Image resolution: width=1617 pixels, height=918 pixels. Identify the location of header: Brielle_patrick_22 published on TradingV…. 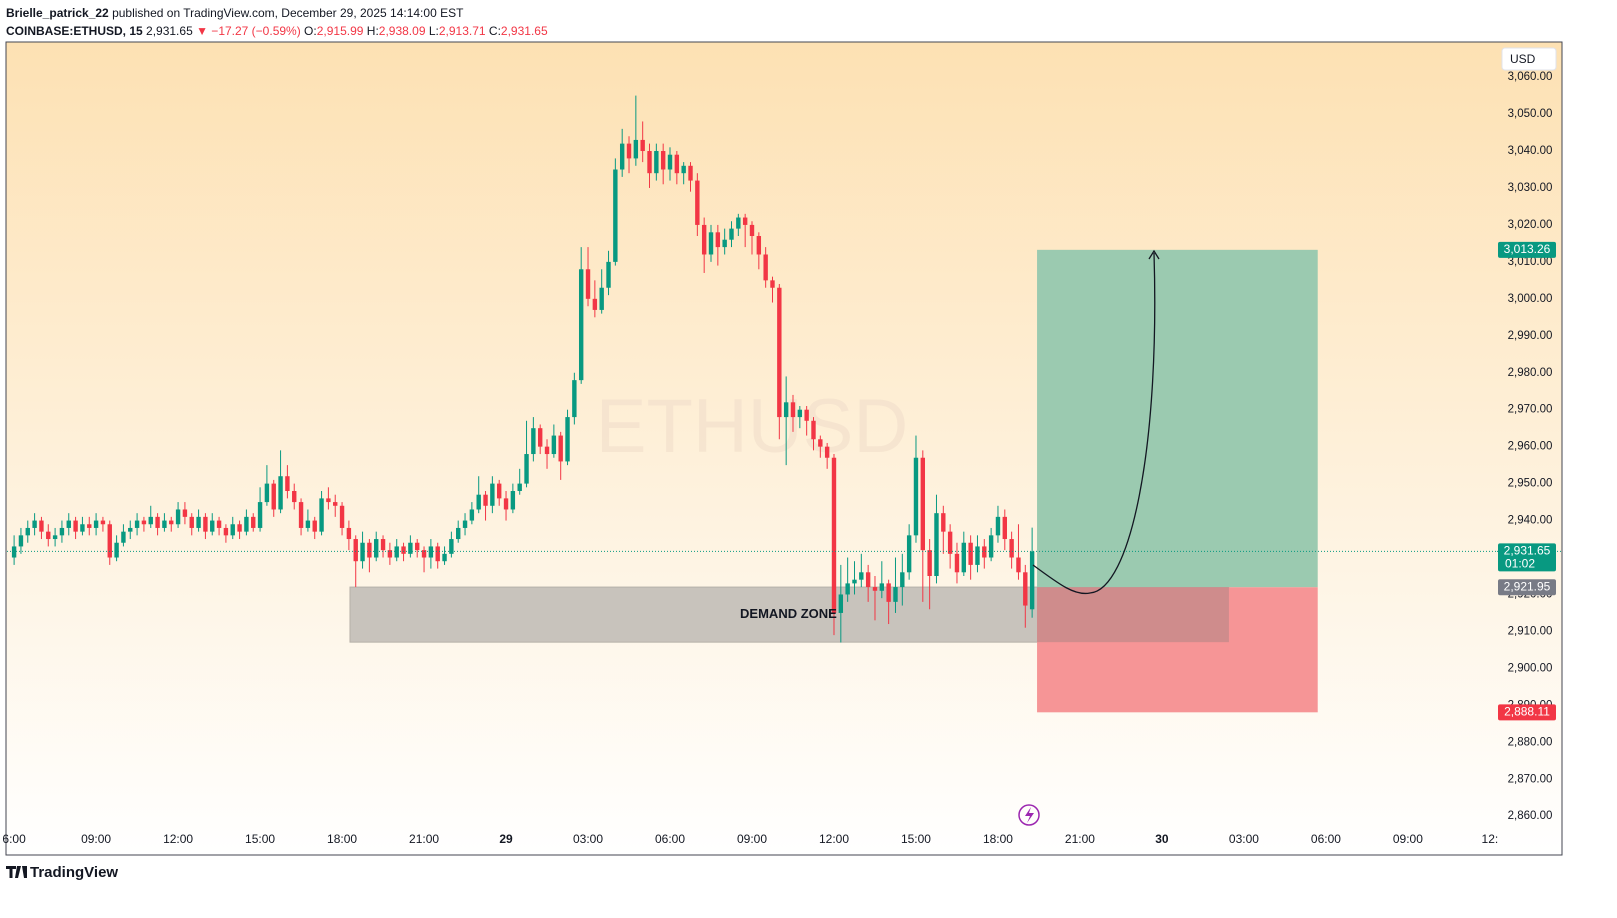
(277, 22).